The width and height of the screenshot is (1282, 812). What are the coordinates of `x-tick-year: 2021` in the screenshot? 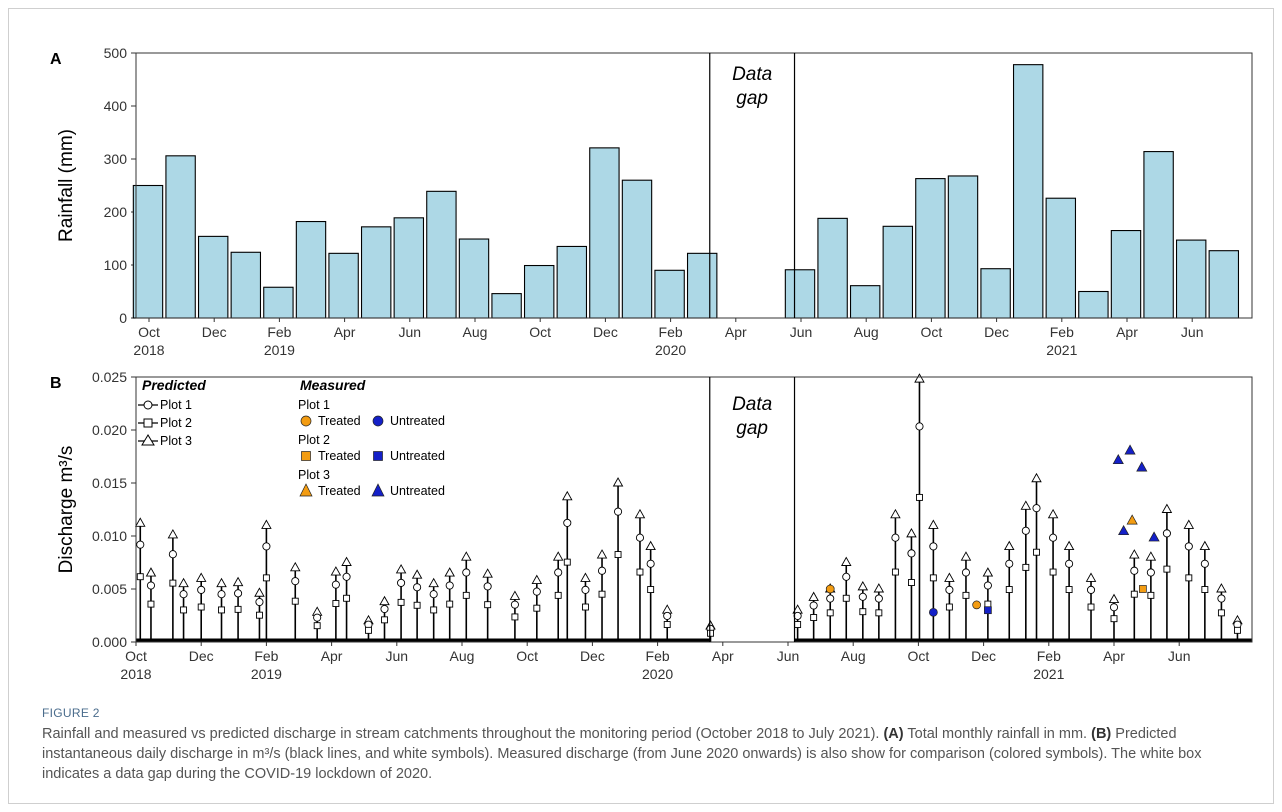 It's located at (1061, 350).